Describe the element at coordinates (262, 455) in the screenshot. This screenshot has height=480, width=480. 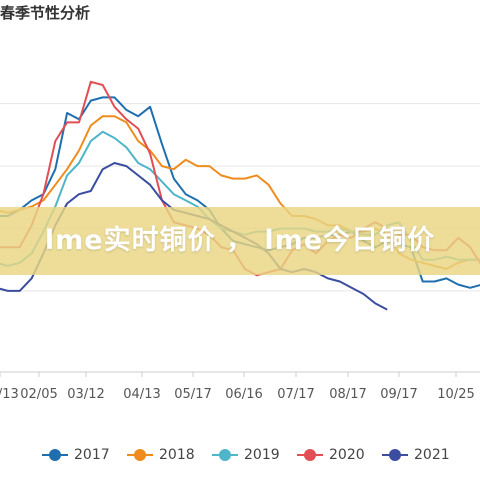
I see `legend-label: 2019` at that location.